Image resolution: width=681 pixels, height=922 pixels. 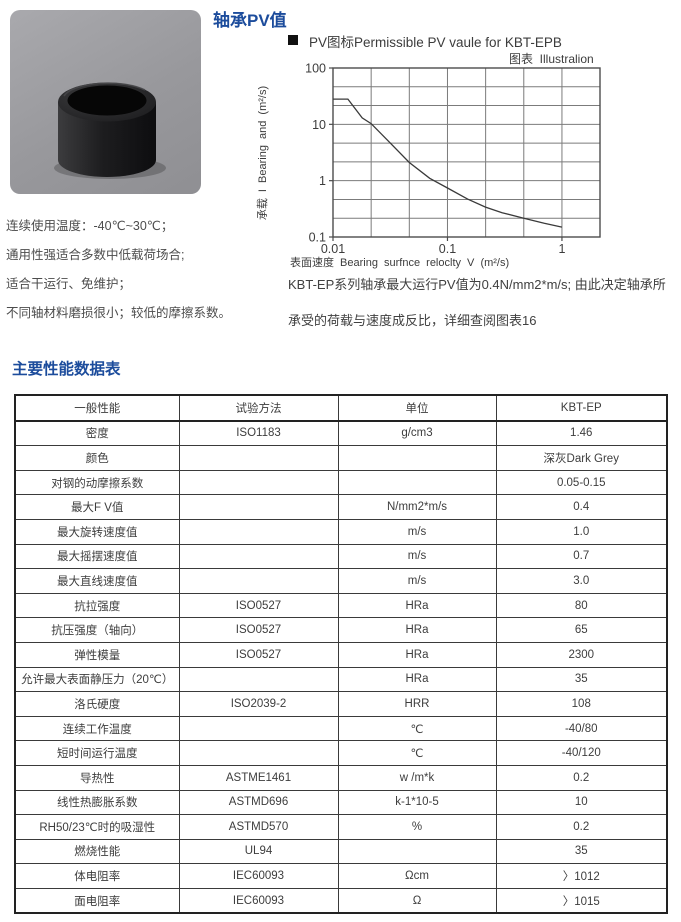 I want to click on table-cell: 0.4, so click(x=581, y=507).